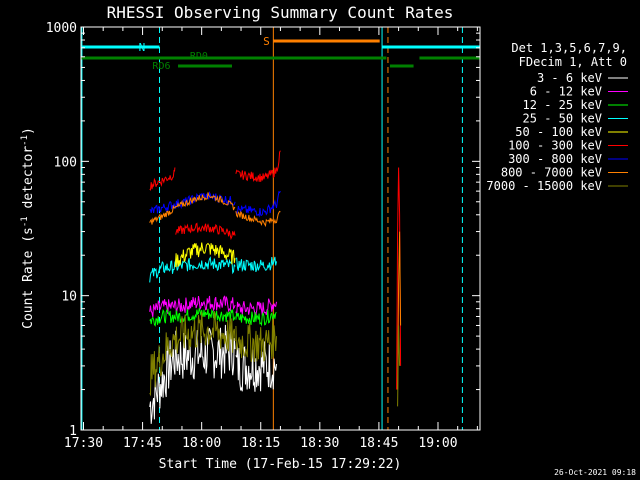  What do you see at coordinates (199, 56) in the screenshot?
I see `rd0-label: RD0` at bounding box center [199, 56].